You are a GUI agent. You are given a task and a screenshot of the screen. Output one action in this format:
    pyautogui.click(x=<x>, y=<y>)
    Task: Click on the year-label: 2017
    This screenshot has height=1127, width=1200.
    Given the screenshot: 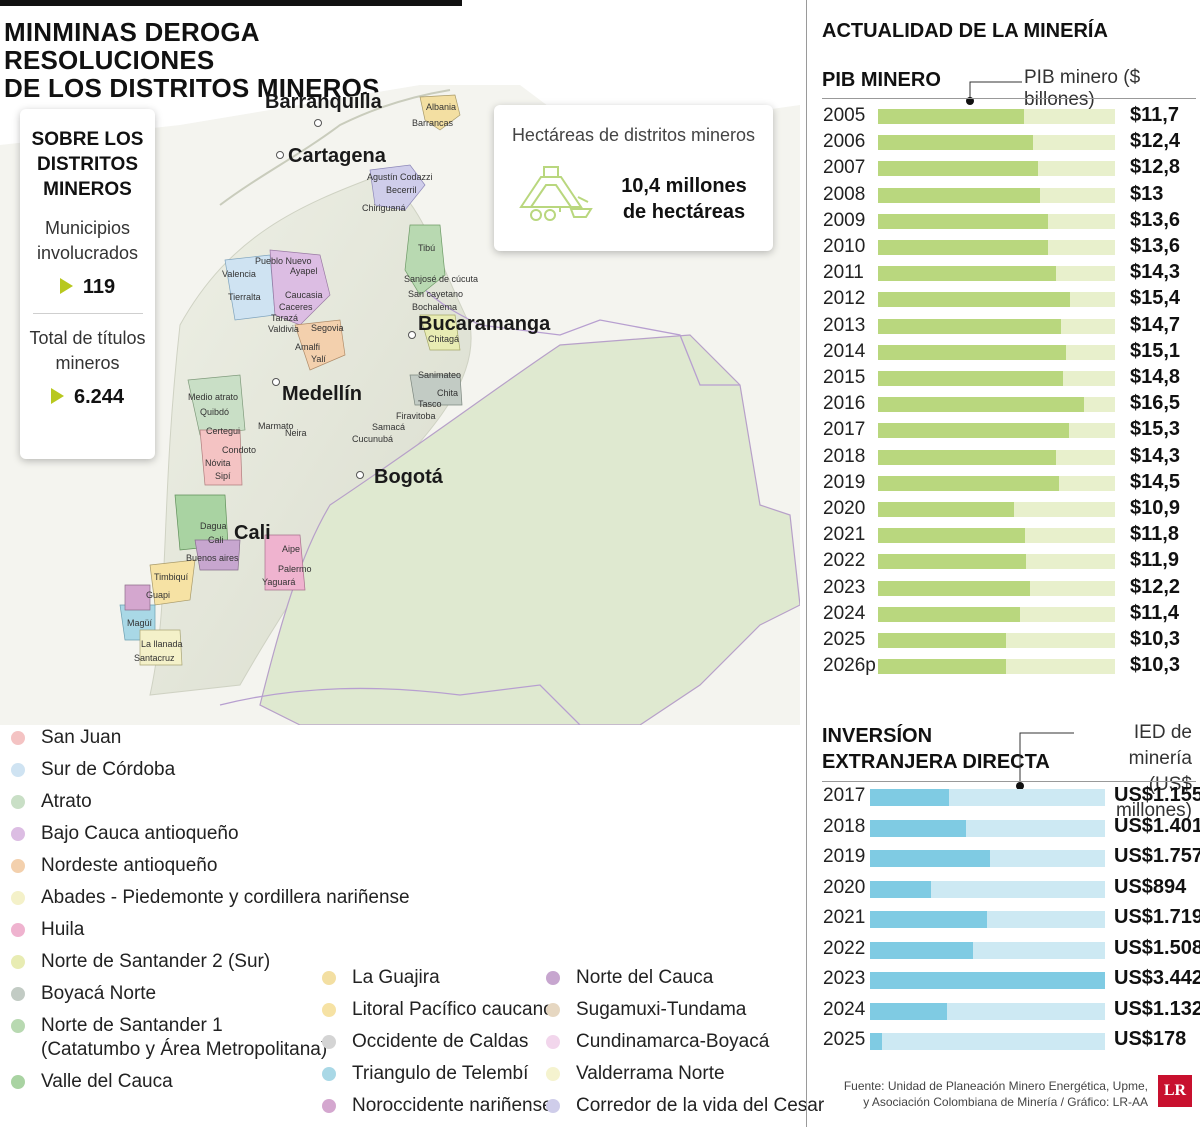 What is the action you would take?
    pyautogui.click(x=844, y=795)
    